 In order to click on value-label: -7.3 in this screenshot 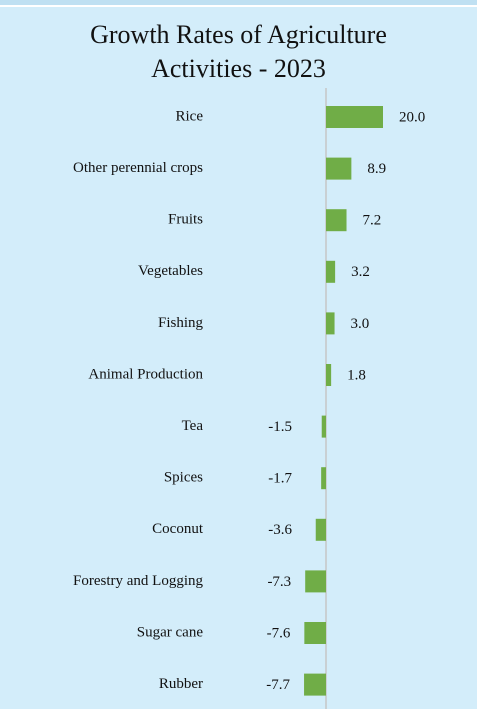, I will do `click(279, 582)`.